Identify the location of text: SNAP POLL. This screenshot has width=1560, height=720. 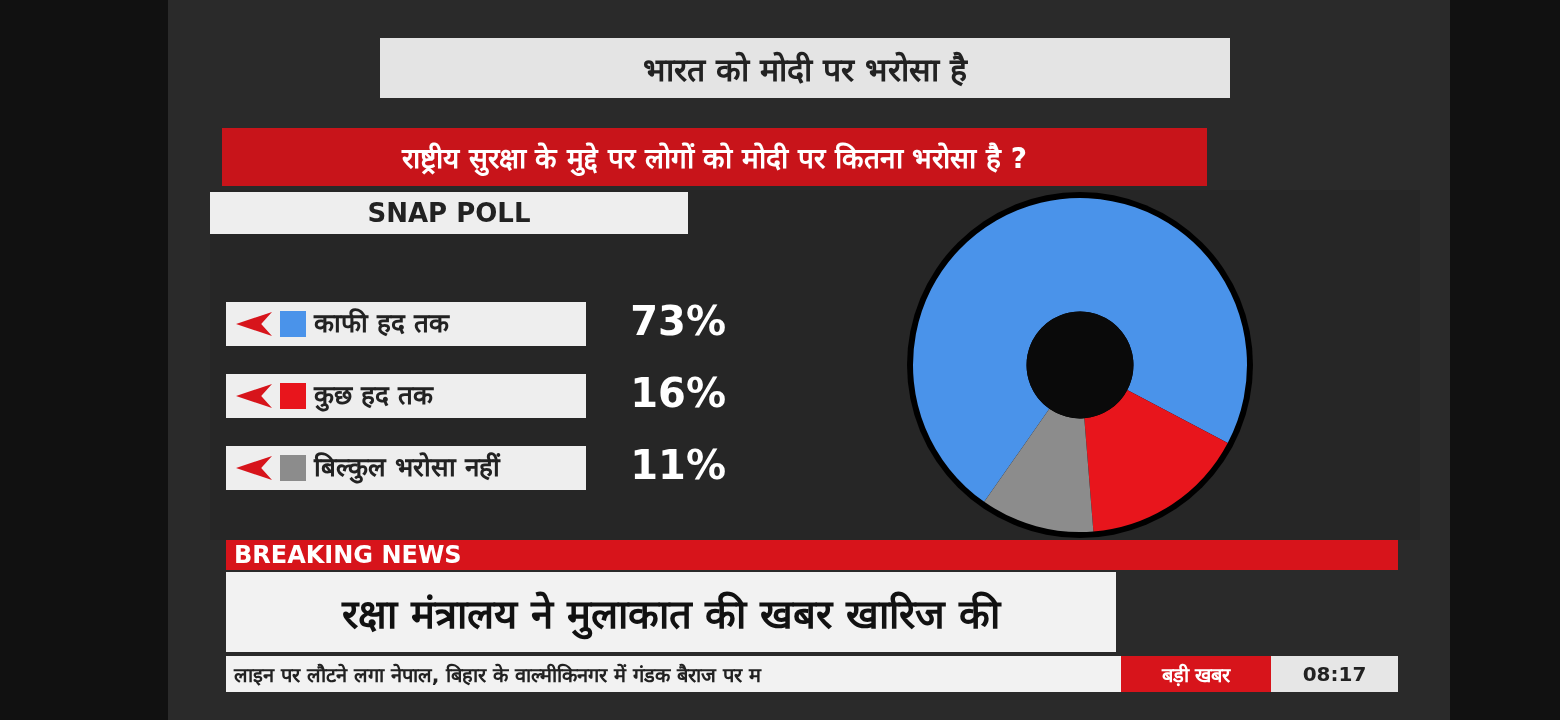
(449, 213).